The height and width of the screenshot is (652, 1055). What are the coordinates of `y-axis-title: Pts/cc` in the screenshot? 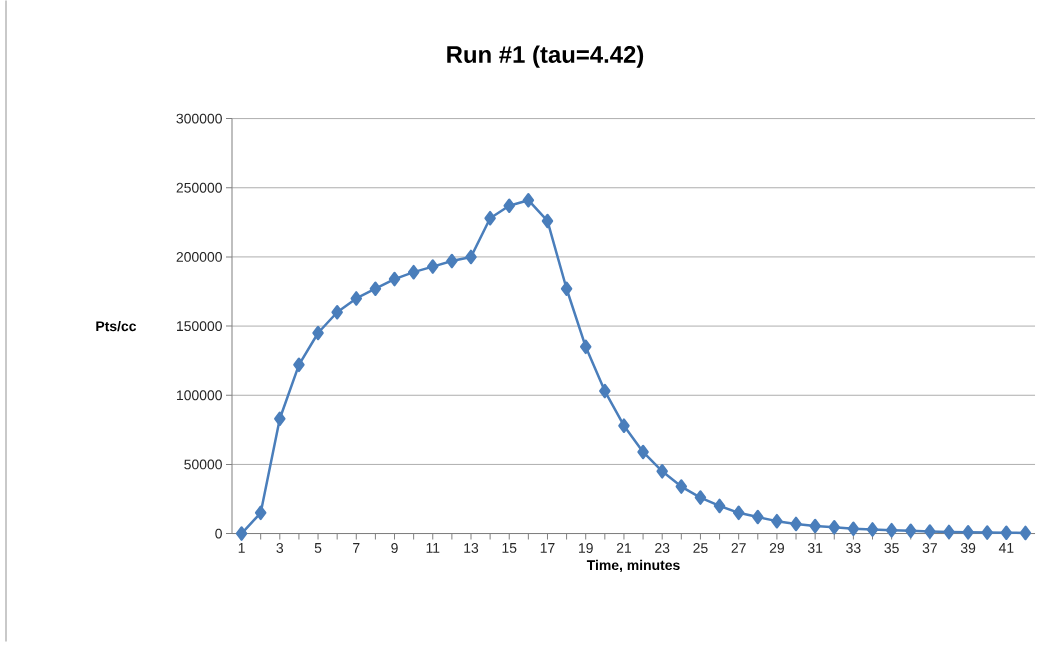 It's located at (116, 326).